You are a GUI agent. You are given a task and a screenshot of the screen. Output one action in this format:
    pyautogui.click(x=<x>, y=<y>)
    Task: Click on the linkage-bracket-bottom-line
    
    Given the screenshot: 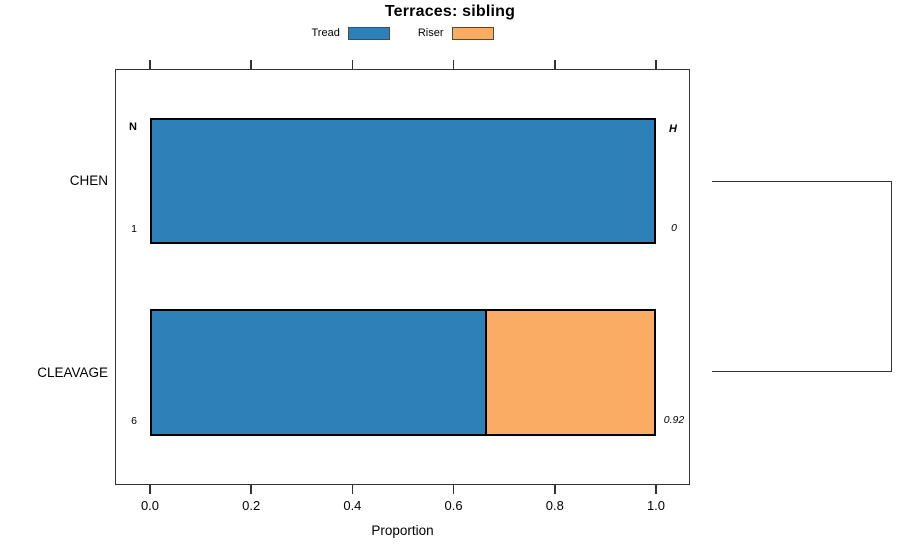 What is the action you would take?
    pyautogui.click(x=802, y=371)
    